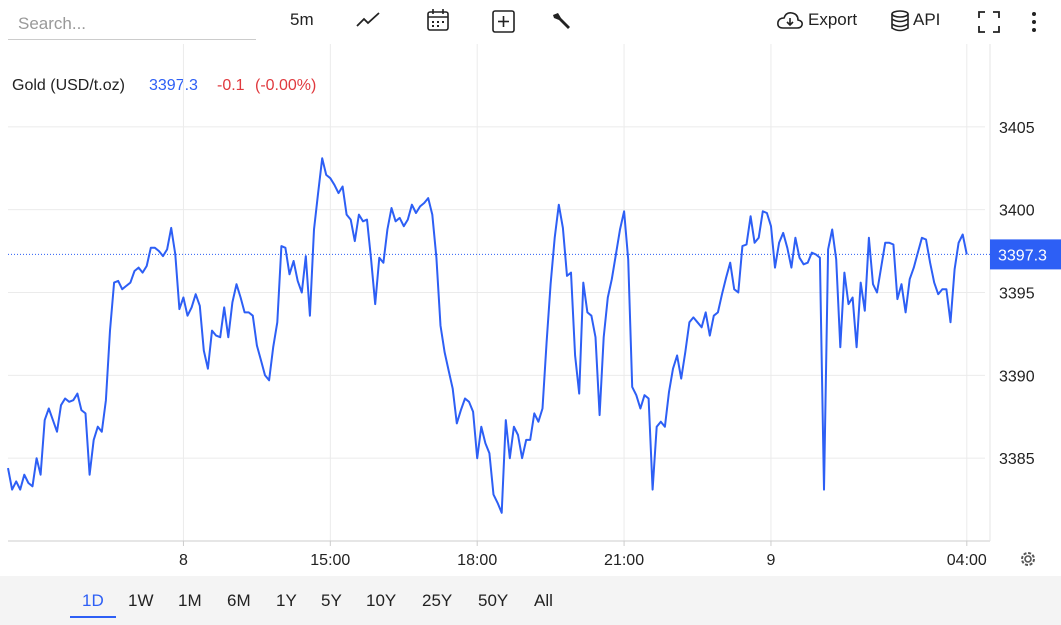  Describe the element at coordinates (173, 85) in the screenshot. I see `last-price: 3397.3` at that location.